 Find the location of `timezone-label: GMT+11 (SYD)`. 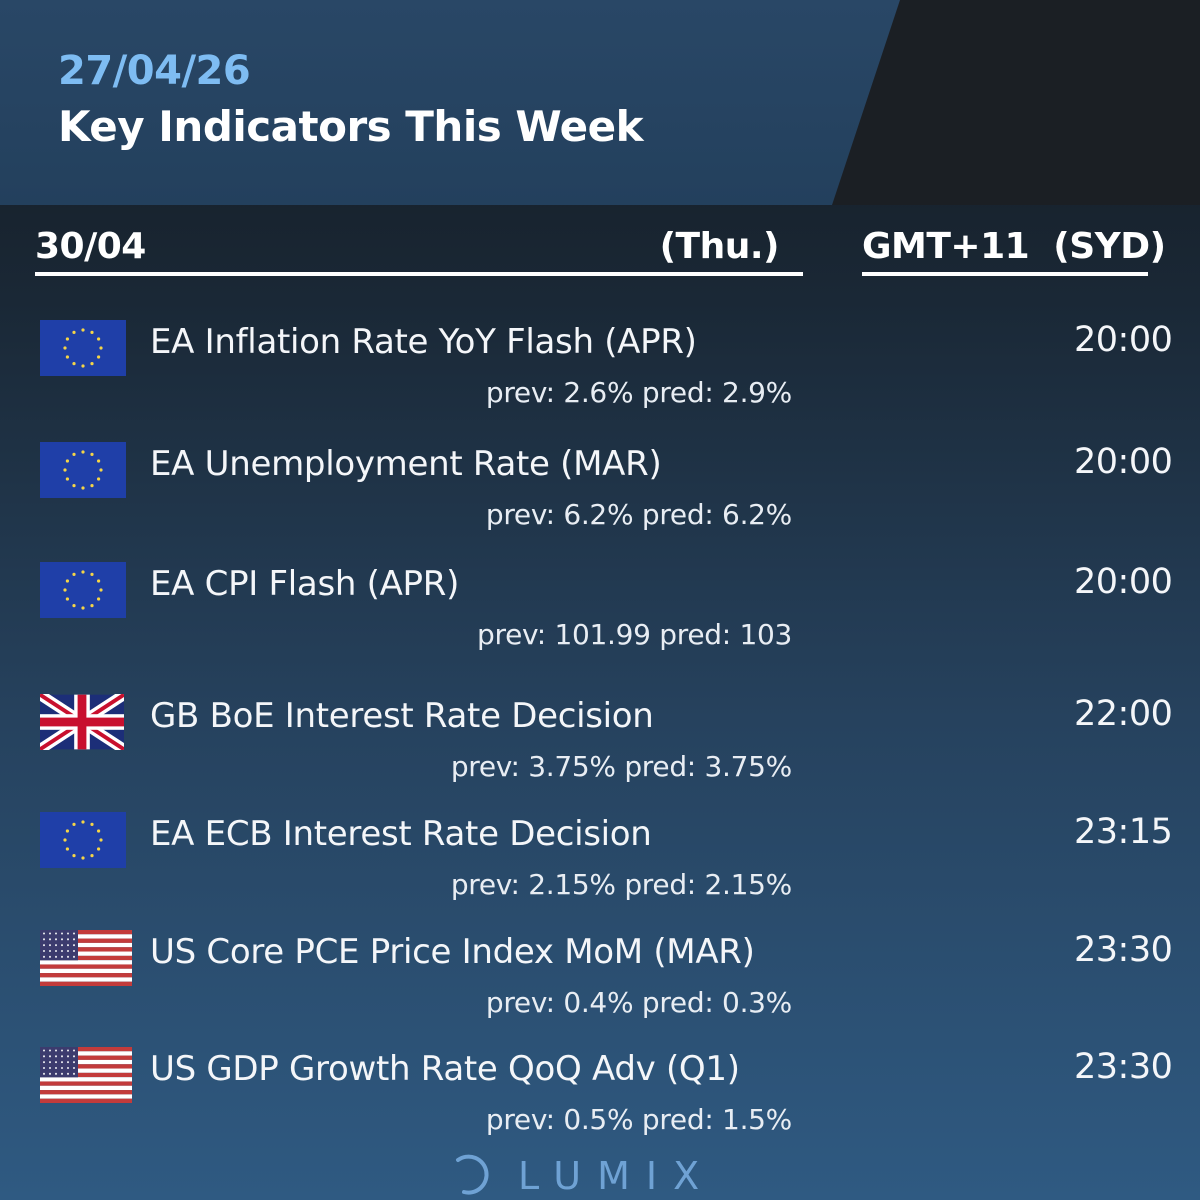

timezone-label: GMT+11 (SYD) is located at coordinates (1014, 246).